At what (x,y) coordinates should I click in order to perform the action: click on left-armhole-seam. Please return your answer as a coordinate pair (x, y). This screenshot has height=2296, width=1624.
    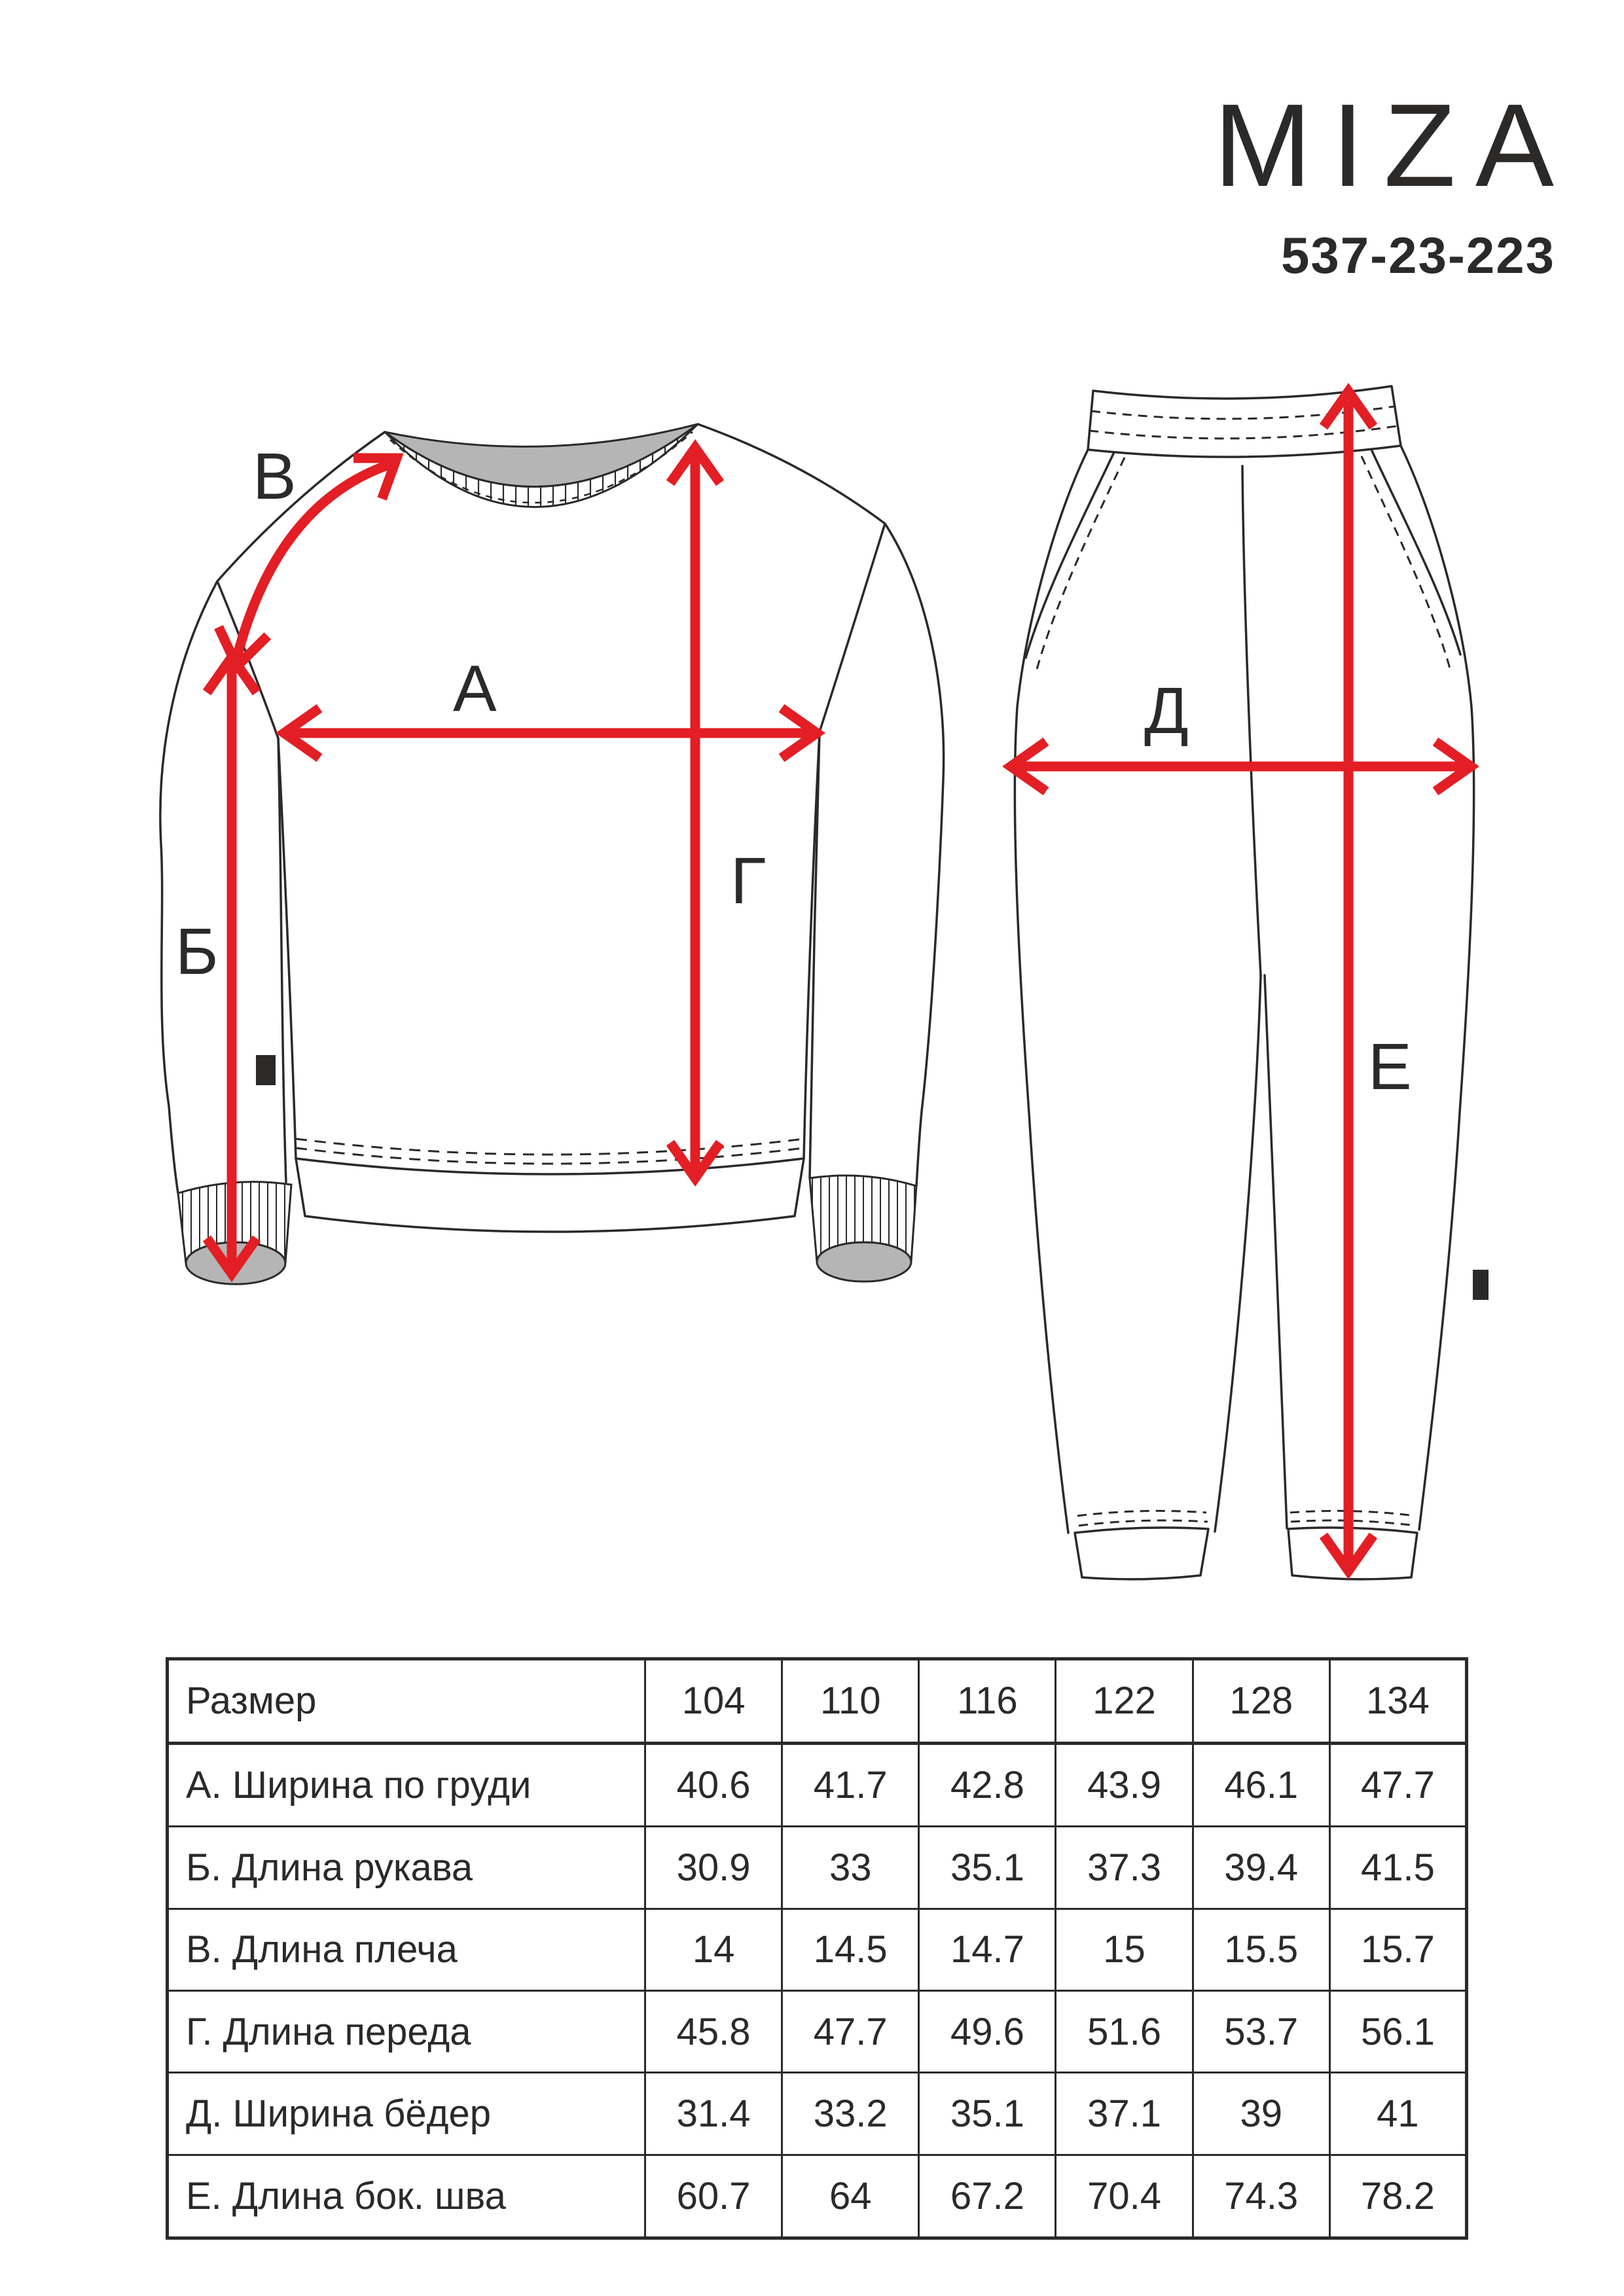
    Looking at the image, I should click on (248, 660).